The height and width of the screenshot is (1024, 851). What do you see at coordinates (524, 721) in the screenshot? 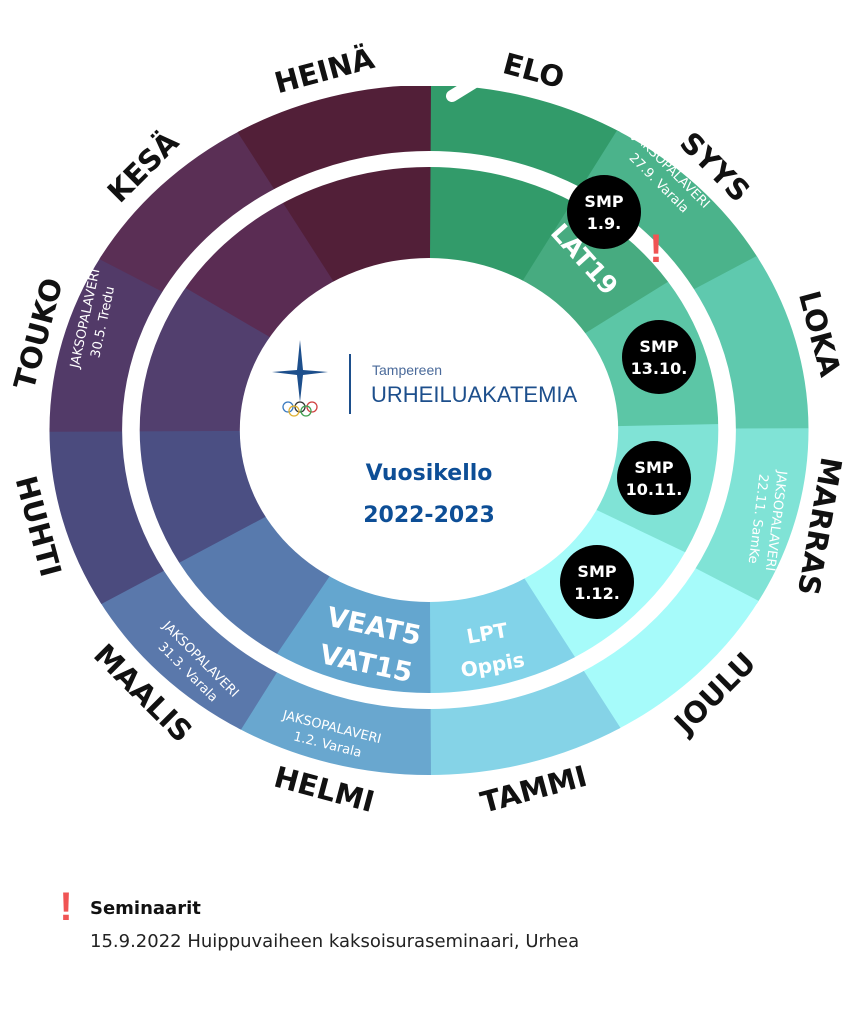
I see `outer-segment-tammi` at bounding box center [524, 721].